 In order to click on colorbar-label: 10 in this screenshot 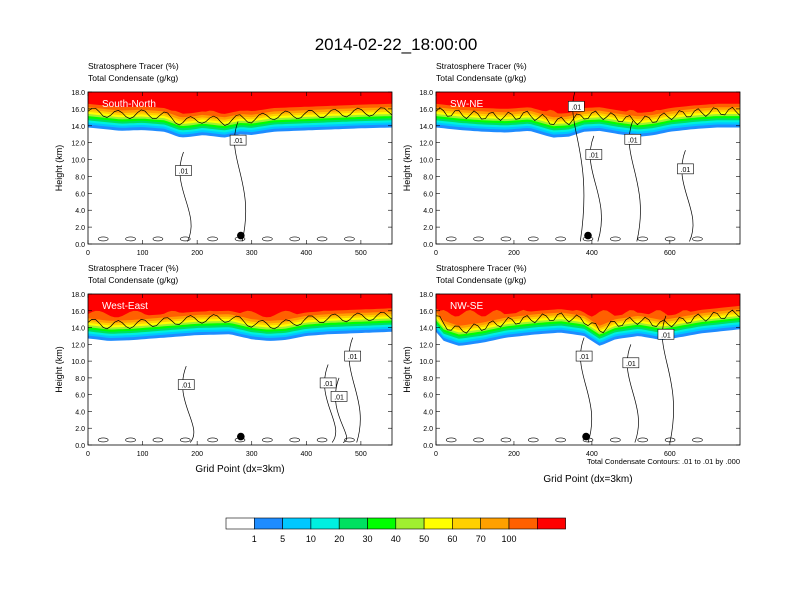, I will do `click(311, 539)`.